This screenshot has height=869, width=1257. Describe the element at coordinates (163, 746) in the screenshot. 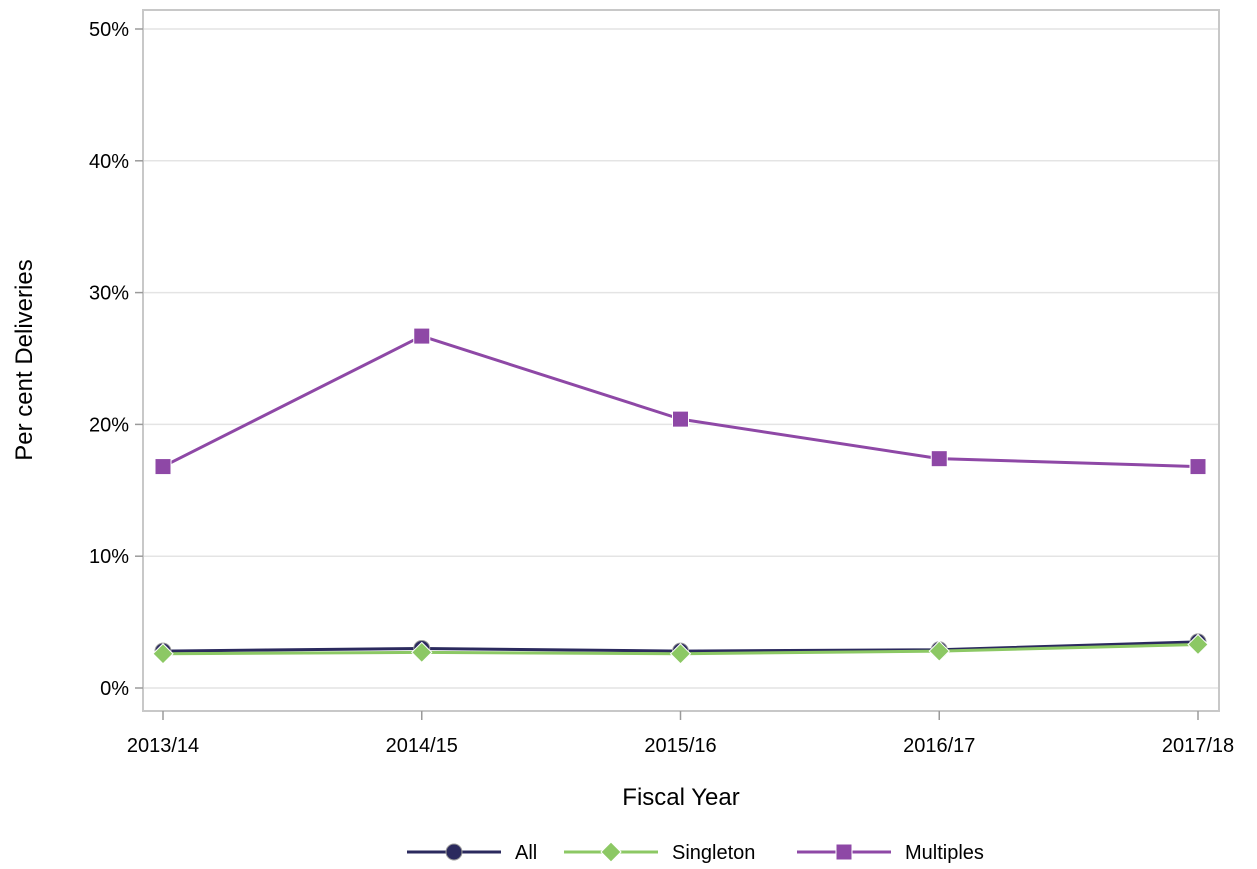

I see `x-tick-label: 2013/14` at that location.